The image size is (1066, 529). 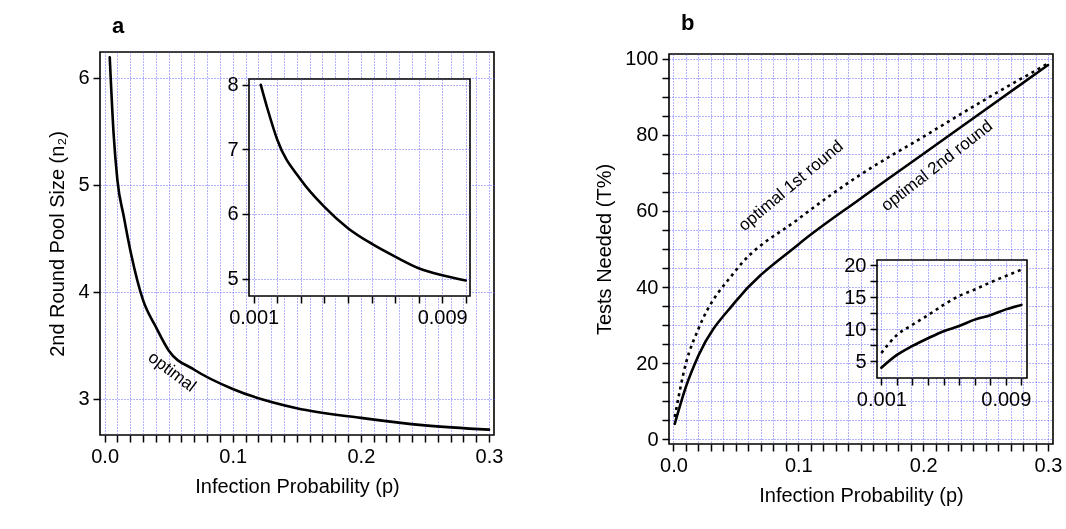 What do you see at coordinates (604, 249) in the screenshot?
I see `y-axis-title: Tests Needed (T%)` at bounding box center [604, 249].